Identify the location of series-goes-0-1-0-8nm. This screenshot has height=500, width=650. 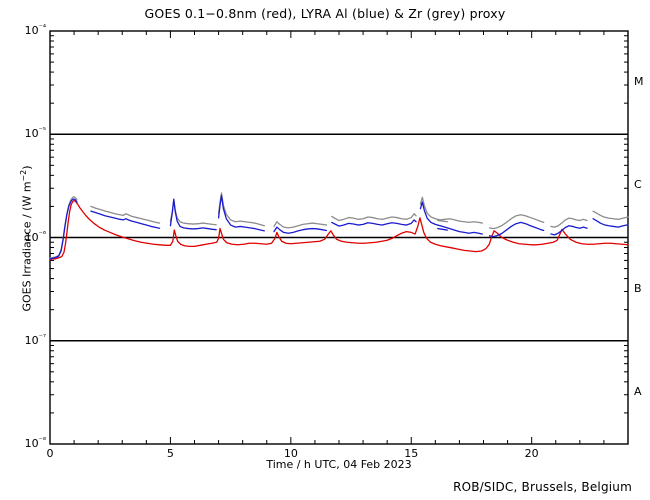
(339, 230).